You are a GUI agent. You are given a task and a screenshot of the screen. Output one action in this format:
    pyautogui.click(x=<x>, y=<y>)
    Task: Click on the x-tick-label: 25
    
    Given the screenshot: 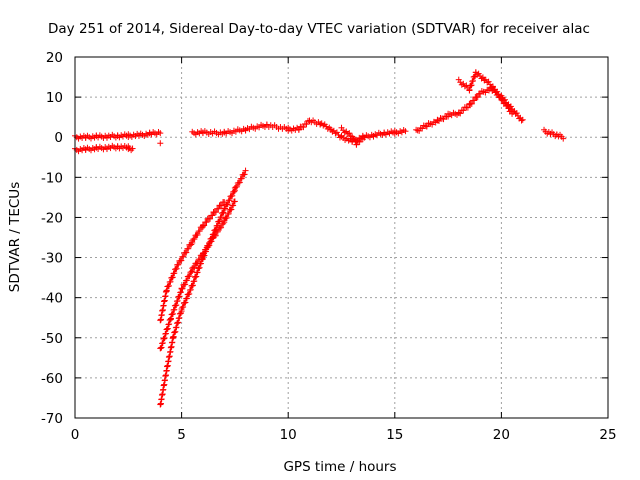 What is the action you would take?
    pyautogui.click(x=607, y=435)
    